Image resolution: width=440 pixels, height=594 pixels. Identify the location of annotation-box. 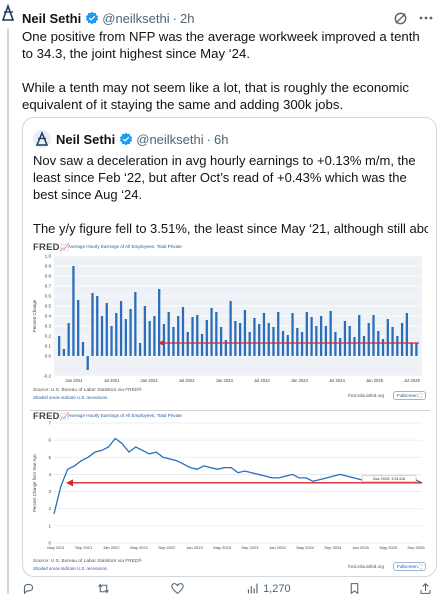
(389, 479).